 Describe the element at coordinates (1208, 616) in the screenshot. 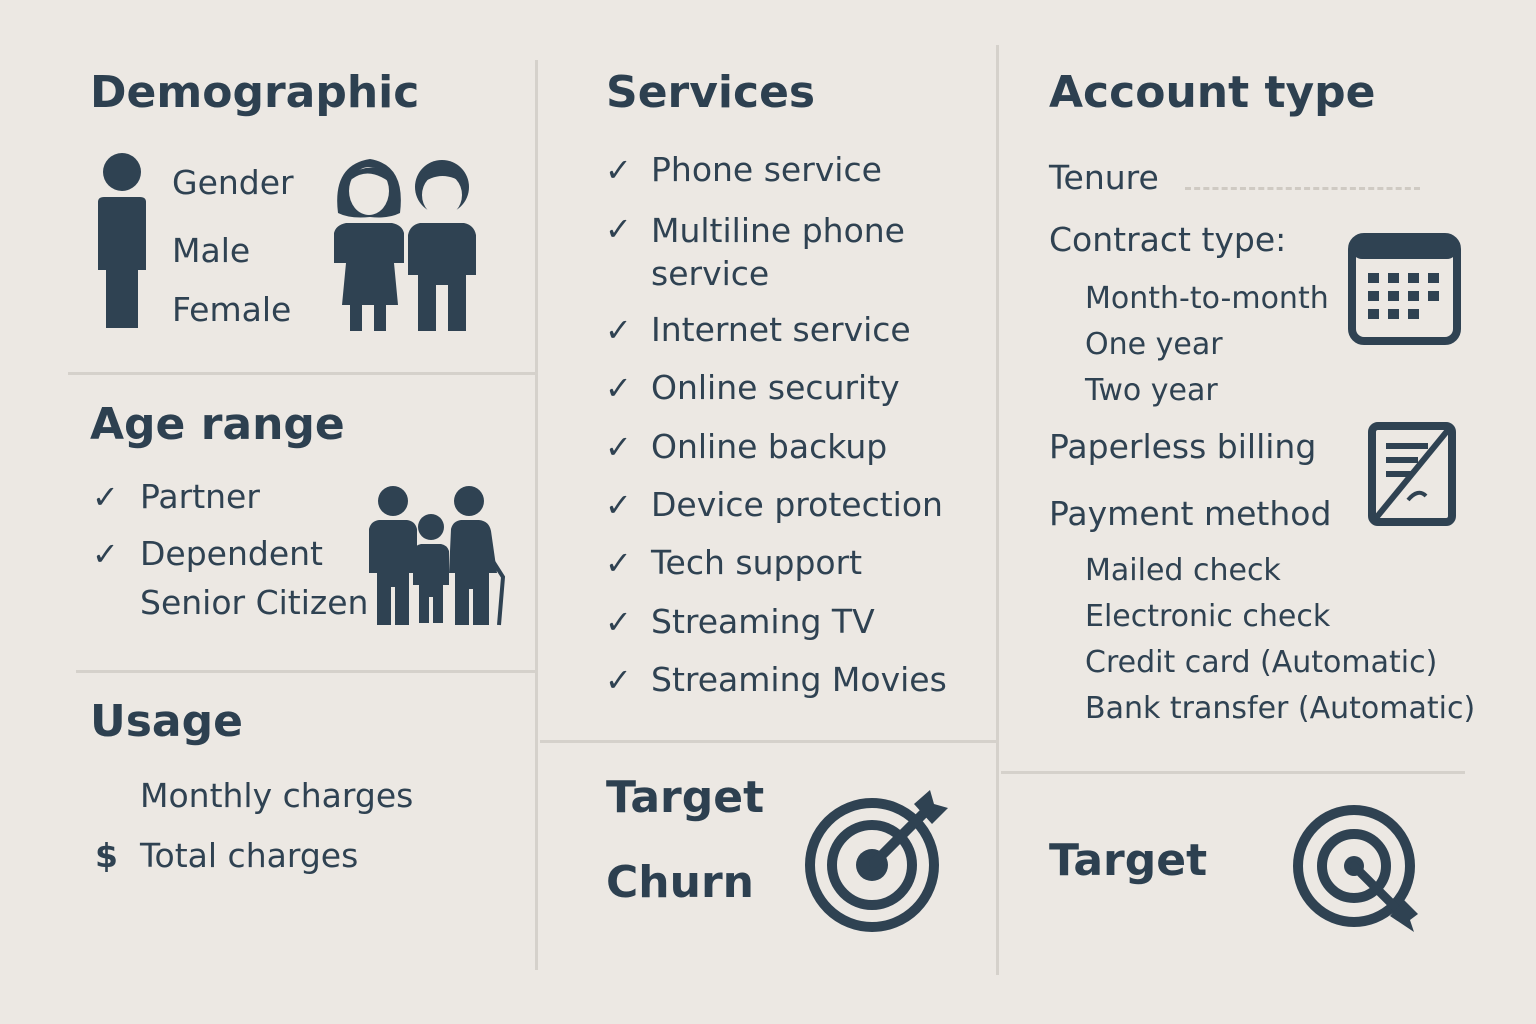

I see `payment-option-electronic-check: Electronic check` at that location.